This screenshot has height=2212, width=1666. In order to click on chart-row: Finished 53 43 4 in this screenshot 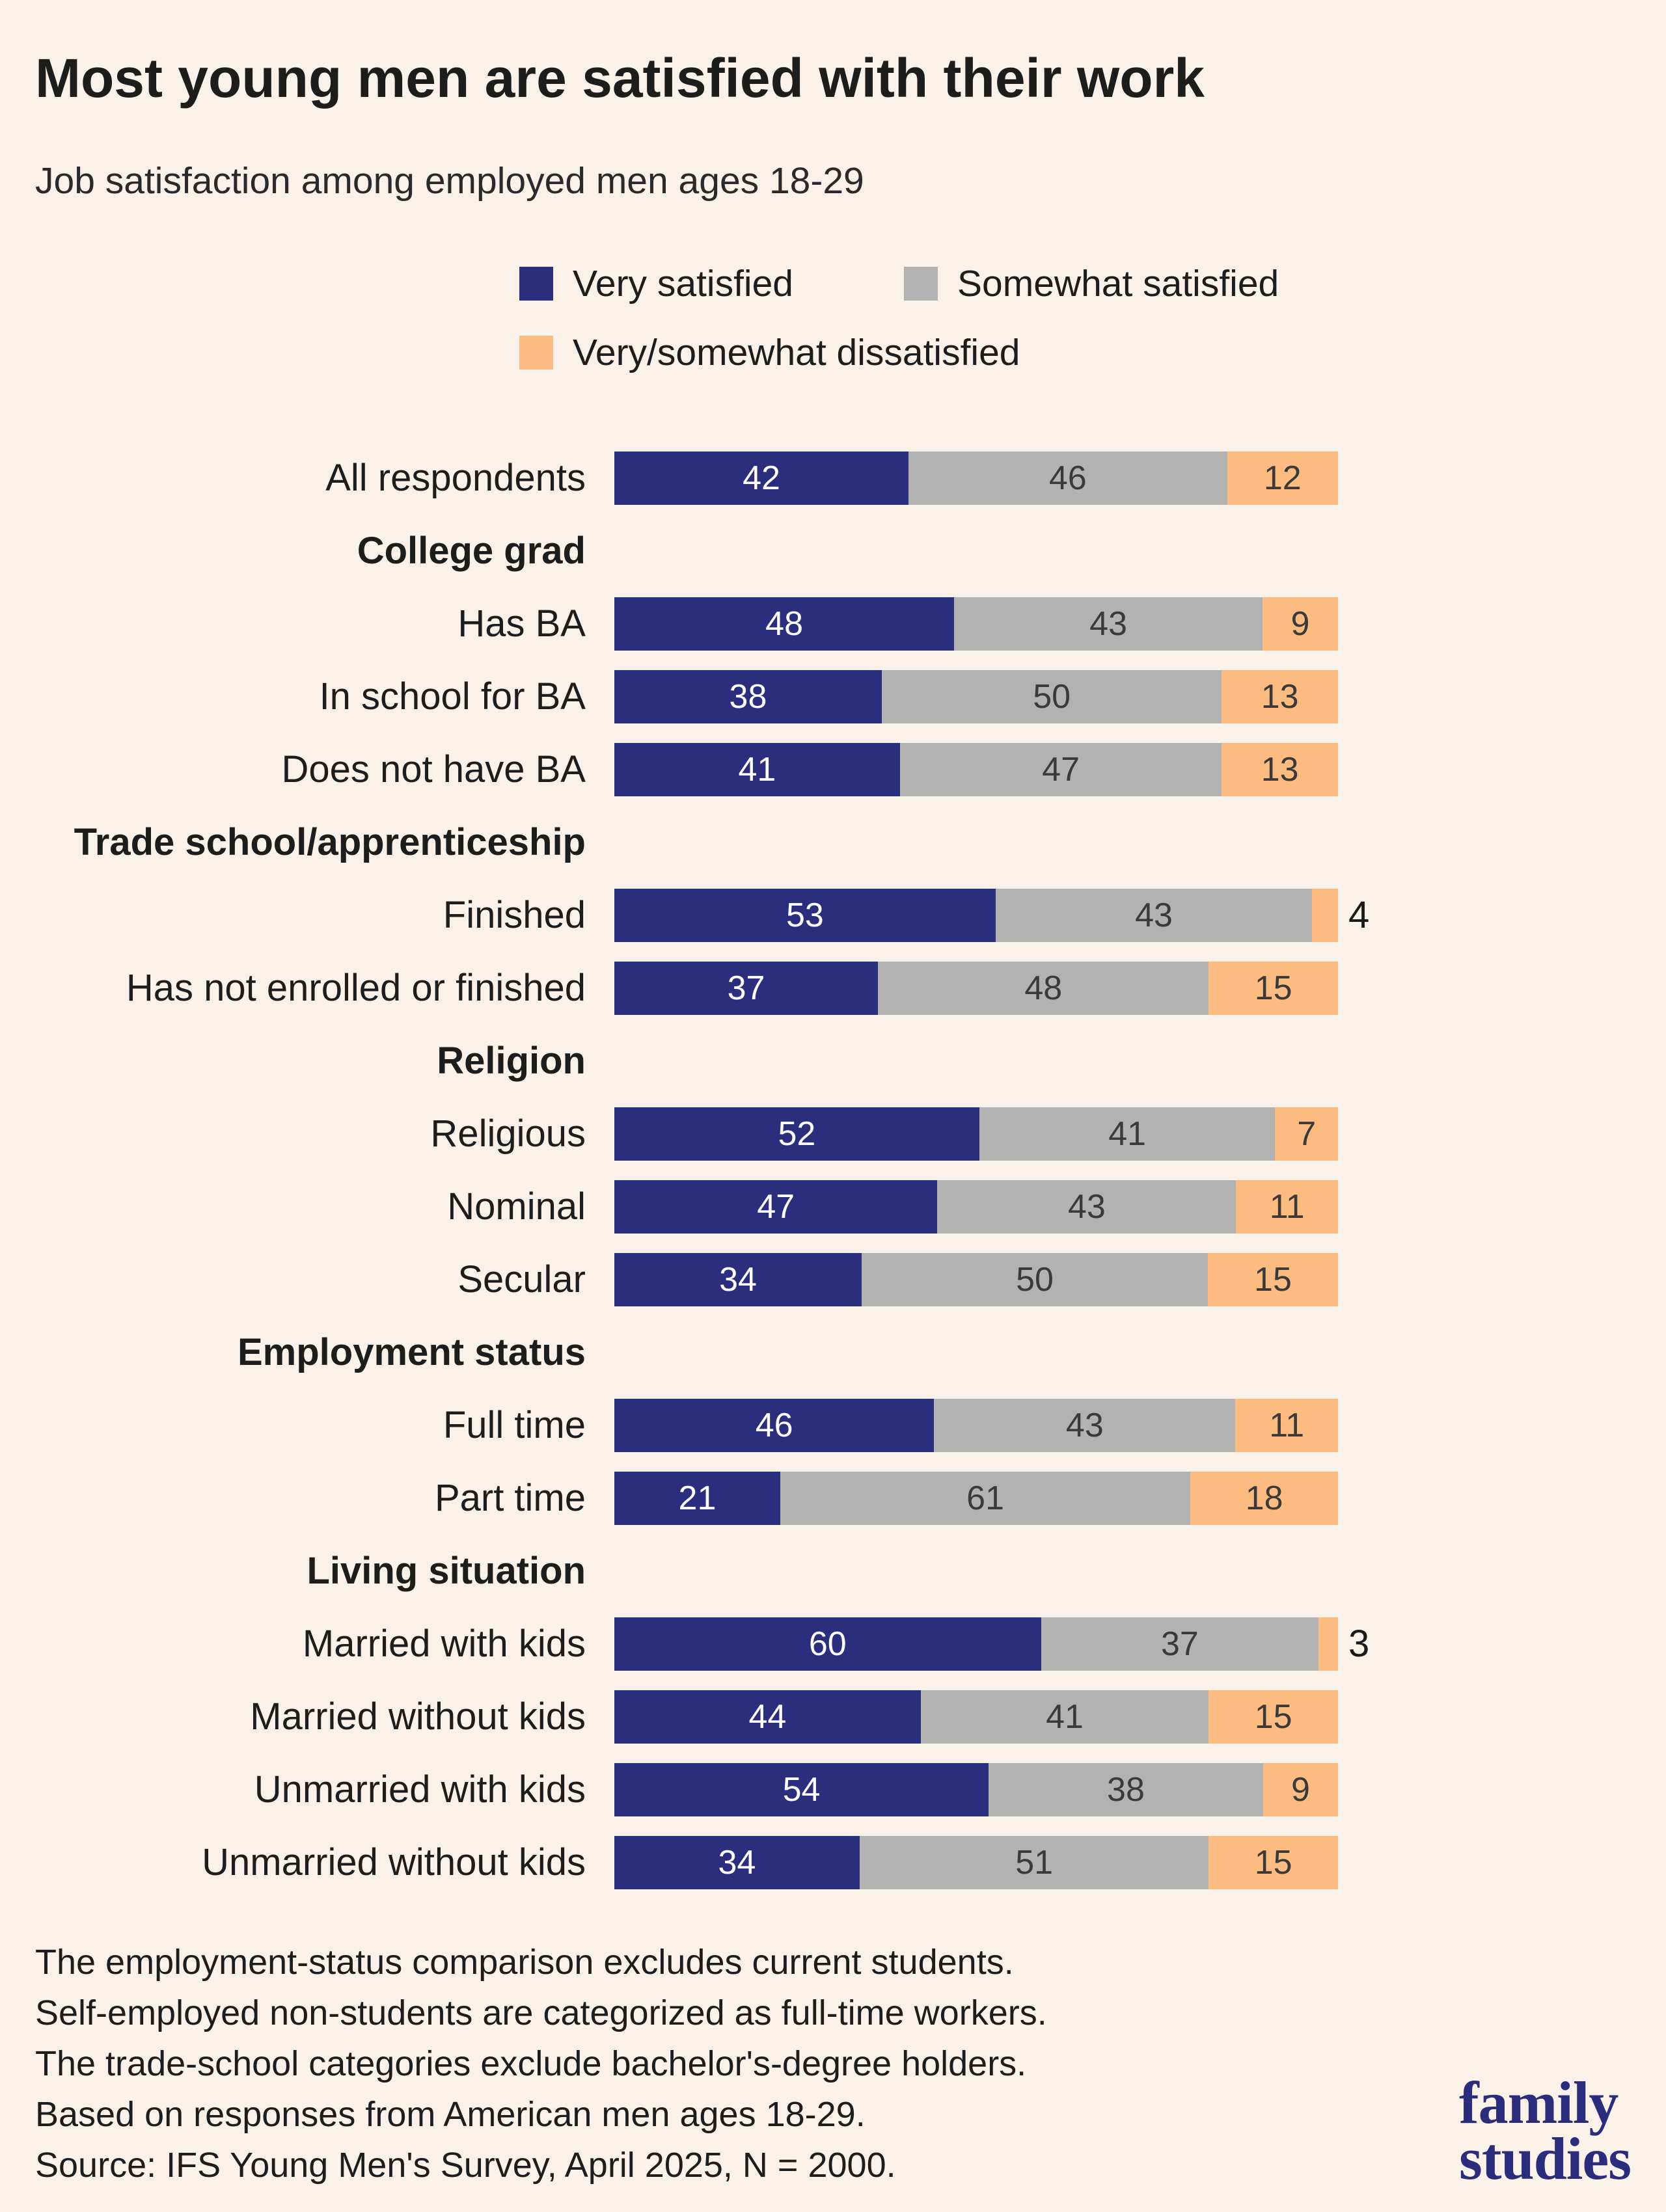, I will do `click(833, 916)`.